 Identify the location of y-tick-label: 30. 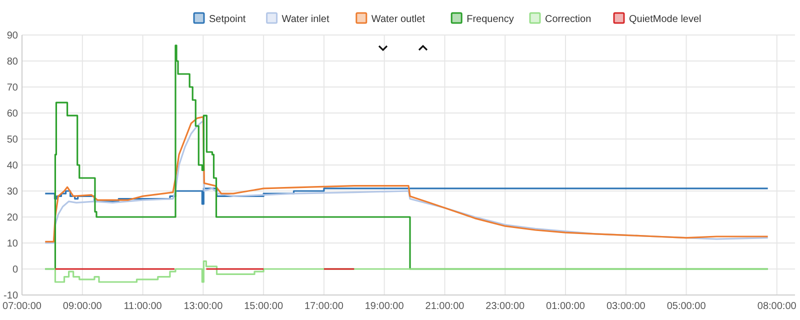
(12, 192).